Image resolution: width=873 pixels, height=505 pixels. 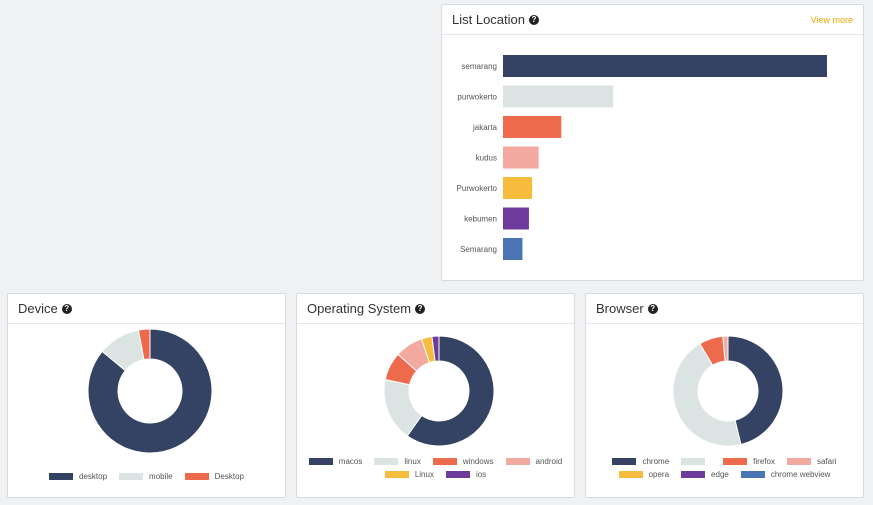 I want to click on operating-system-title: Operating System, so click(x=359, y=308).